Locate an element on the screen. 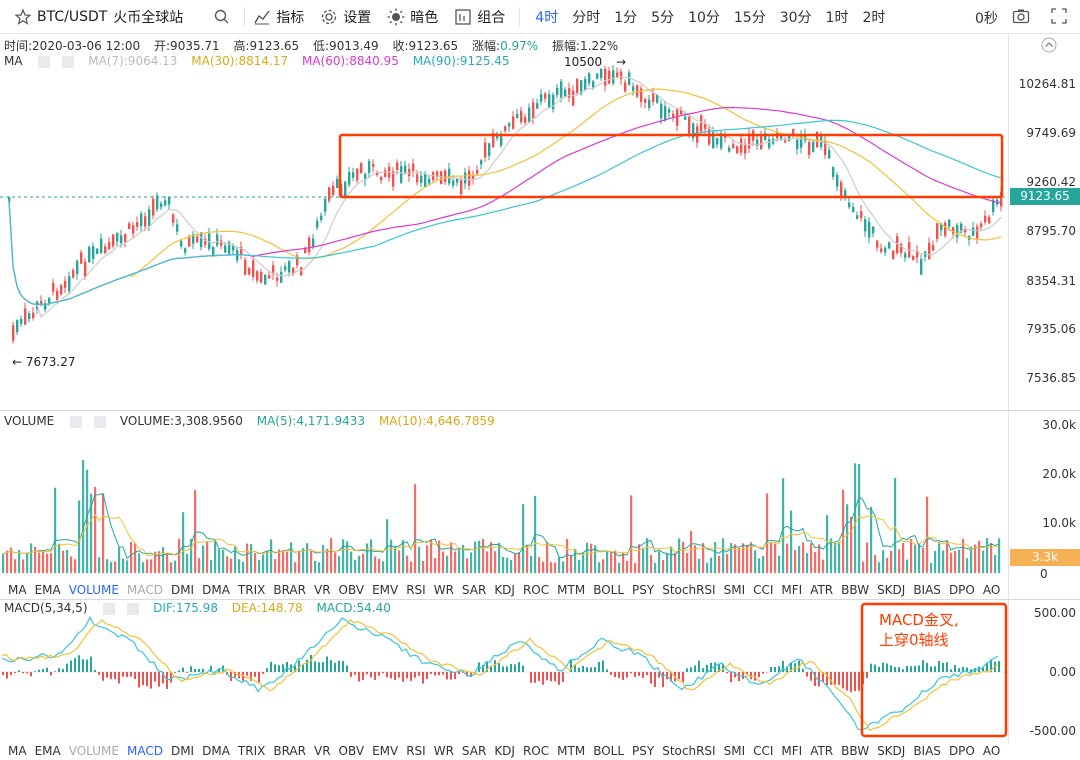  interval-1m: 1分 is located at coordinates (626, 17).